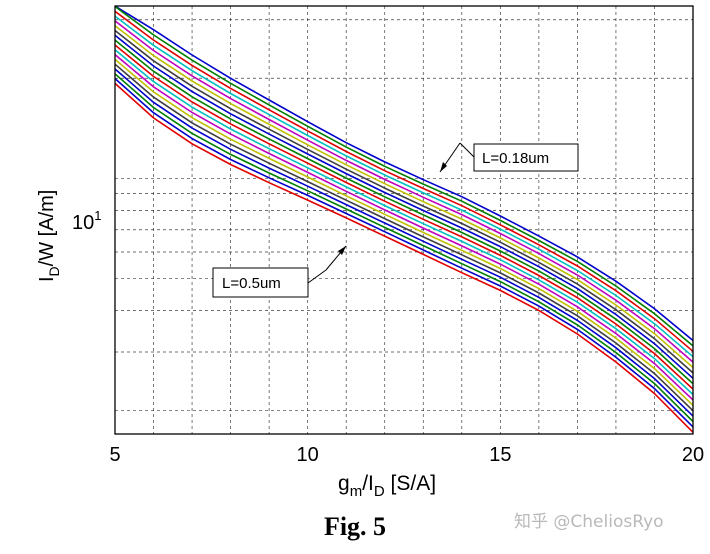  Describe the element at coordinates (97, 215) in the screenshot. I see `y-tick-exp: 1` at that location.